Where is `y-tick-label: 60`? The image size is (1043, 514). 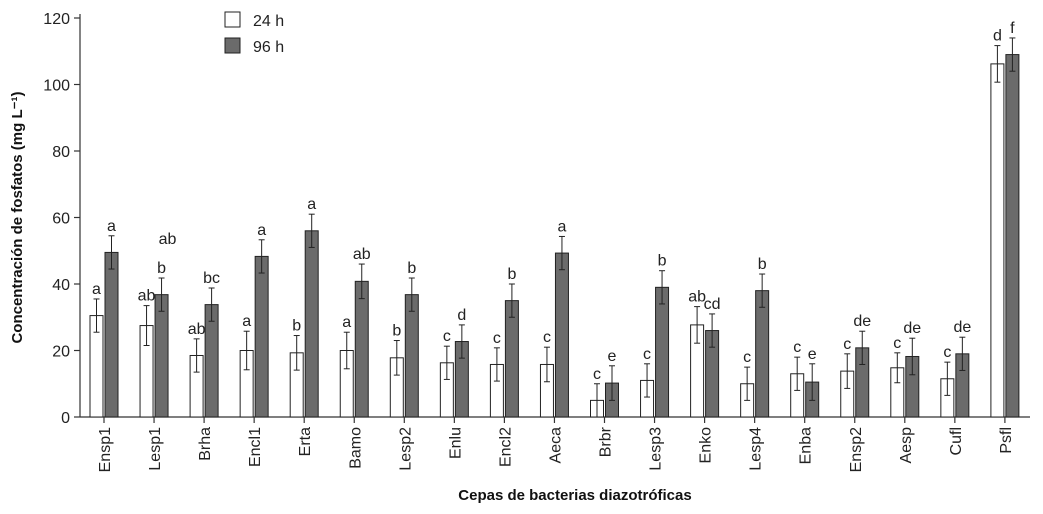 y-tick-label: 60 is located at coordinates (61, 219).